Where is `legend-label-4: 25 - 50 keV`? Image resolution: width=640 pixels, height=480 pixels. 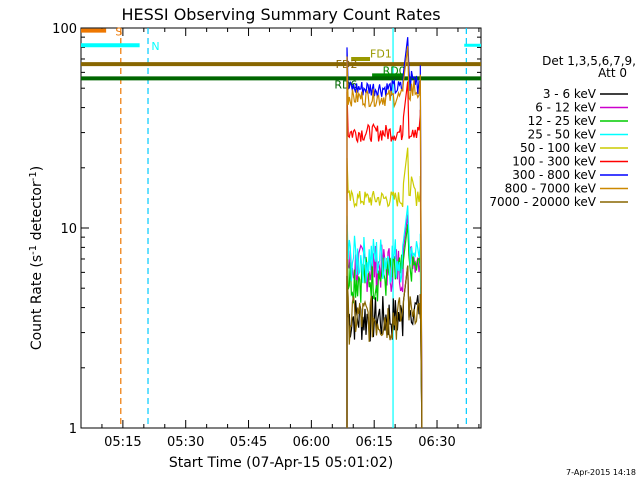
legend-label-4: 25 - 50 keV is located at coordinates (562, 135).